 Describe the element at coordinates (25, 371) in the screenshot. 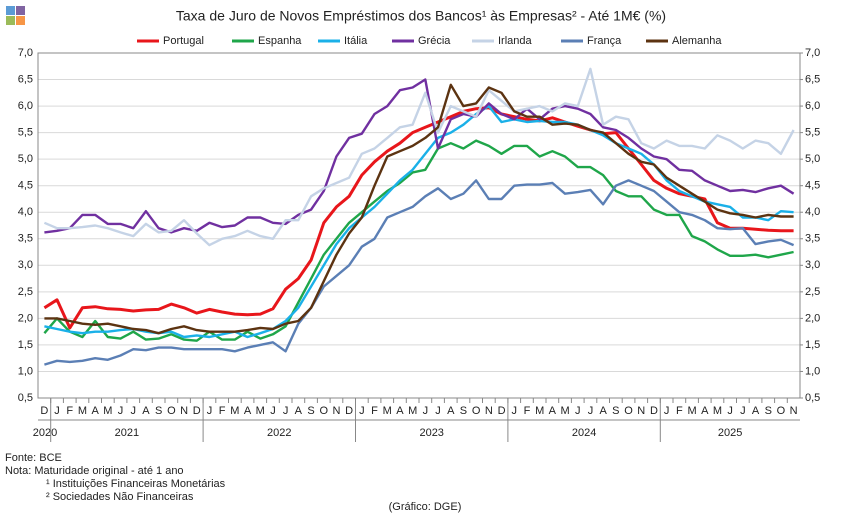

I see `y-tick-label: 1,0` at that location.